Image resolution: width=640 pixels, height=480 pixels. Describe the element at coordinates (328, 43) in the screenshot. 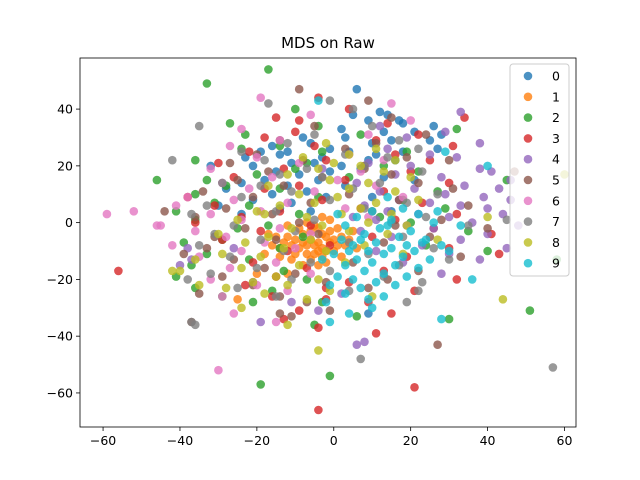

I see `chart-title: MDS on Raw` at that location.